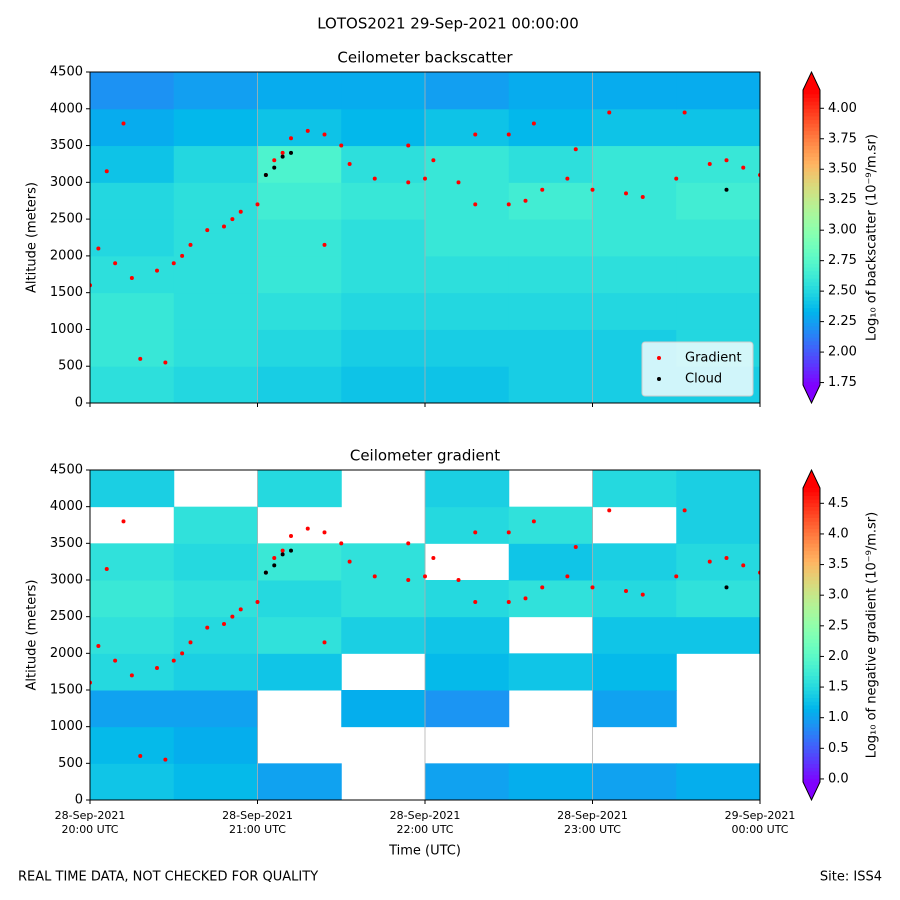 Image resolution: width=900 pixels, height=900 pixels. What do you see at coordinates (70, 763) in the screenshot?
I see `y-tick-label: 500` at bounding box center [70, 763].